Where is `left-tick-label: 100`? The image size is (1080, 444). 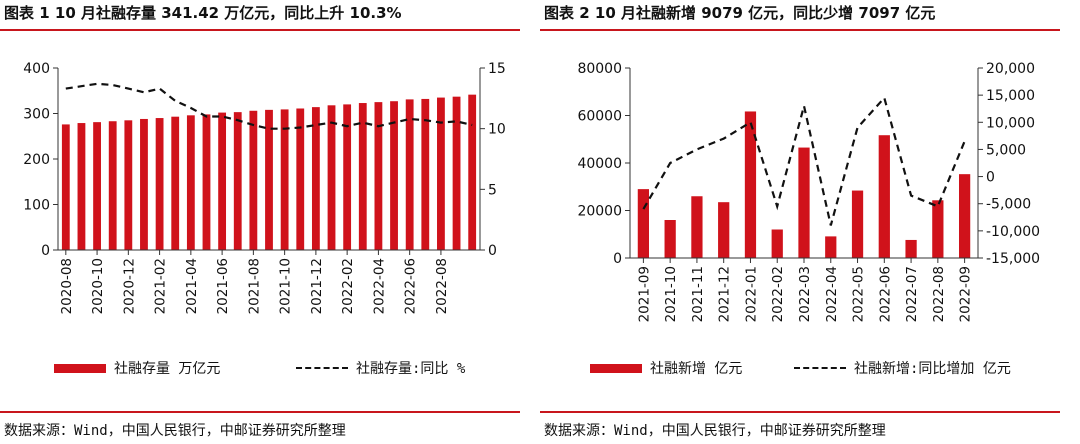
left-tick-label: 100 is located at coordinates (36, 206).